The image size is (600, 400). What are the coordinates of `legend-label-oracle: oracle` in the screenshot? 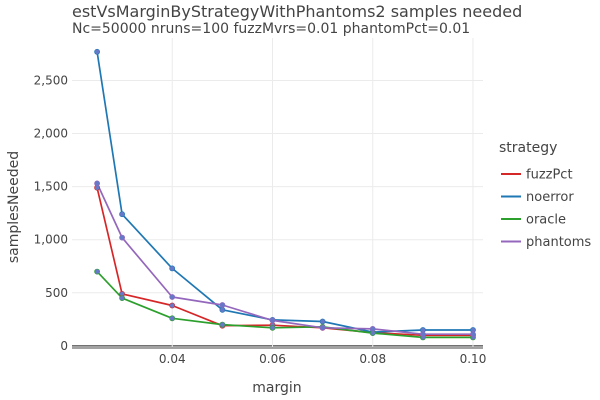 It's located at (546, 220).